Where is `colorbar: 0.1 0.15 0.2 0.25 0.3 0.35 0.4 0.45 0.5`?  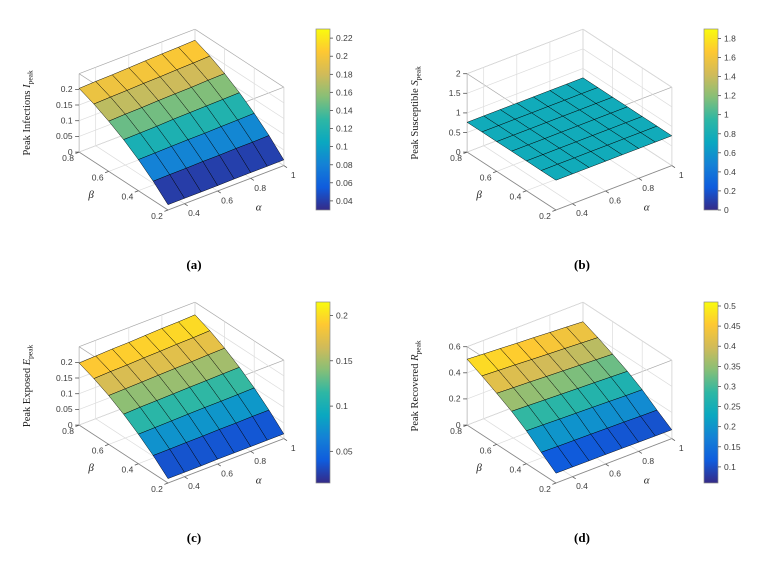
colorbar: 0.1 0.15 0.2 0.25 0.3 0.35 0.4 0.45 0.5 is located at coordinates (722, 392).